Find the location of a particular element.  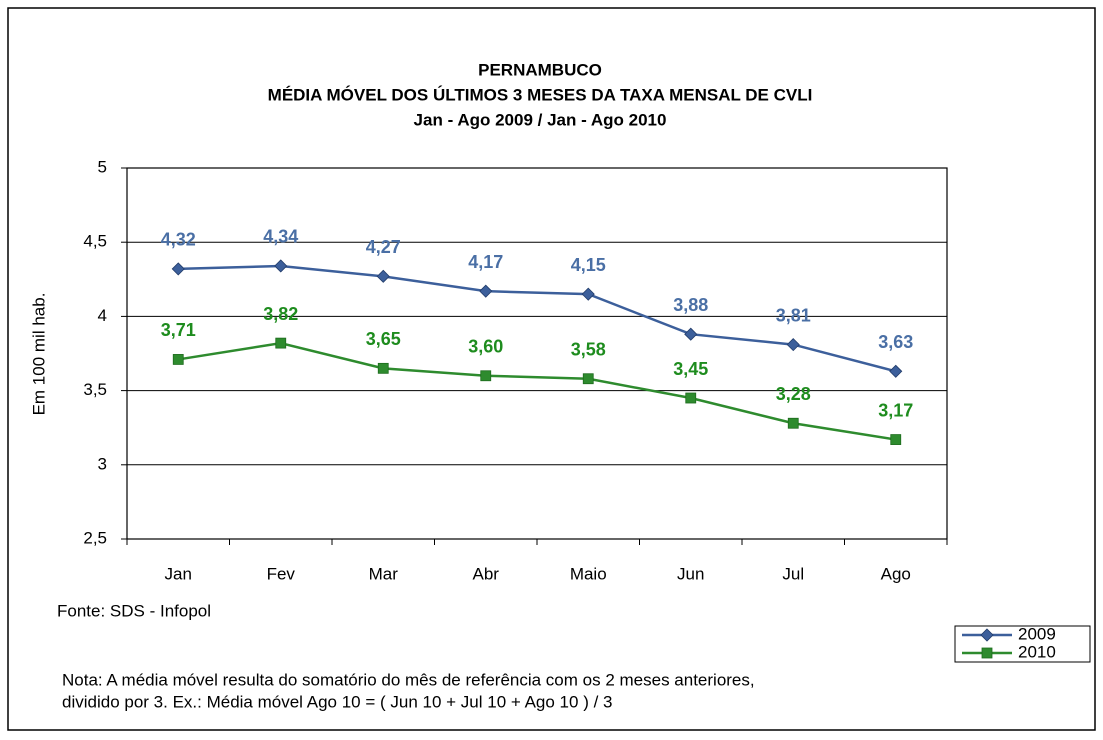

data-label: 3,60 is located at coordinates (485, 347).